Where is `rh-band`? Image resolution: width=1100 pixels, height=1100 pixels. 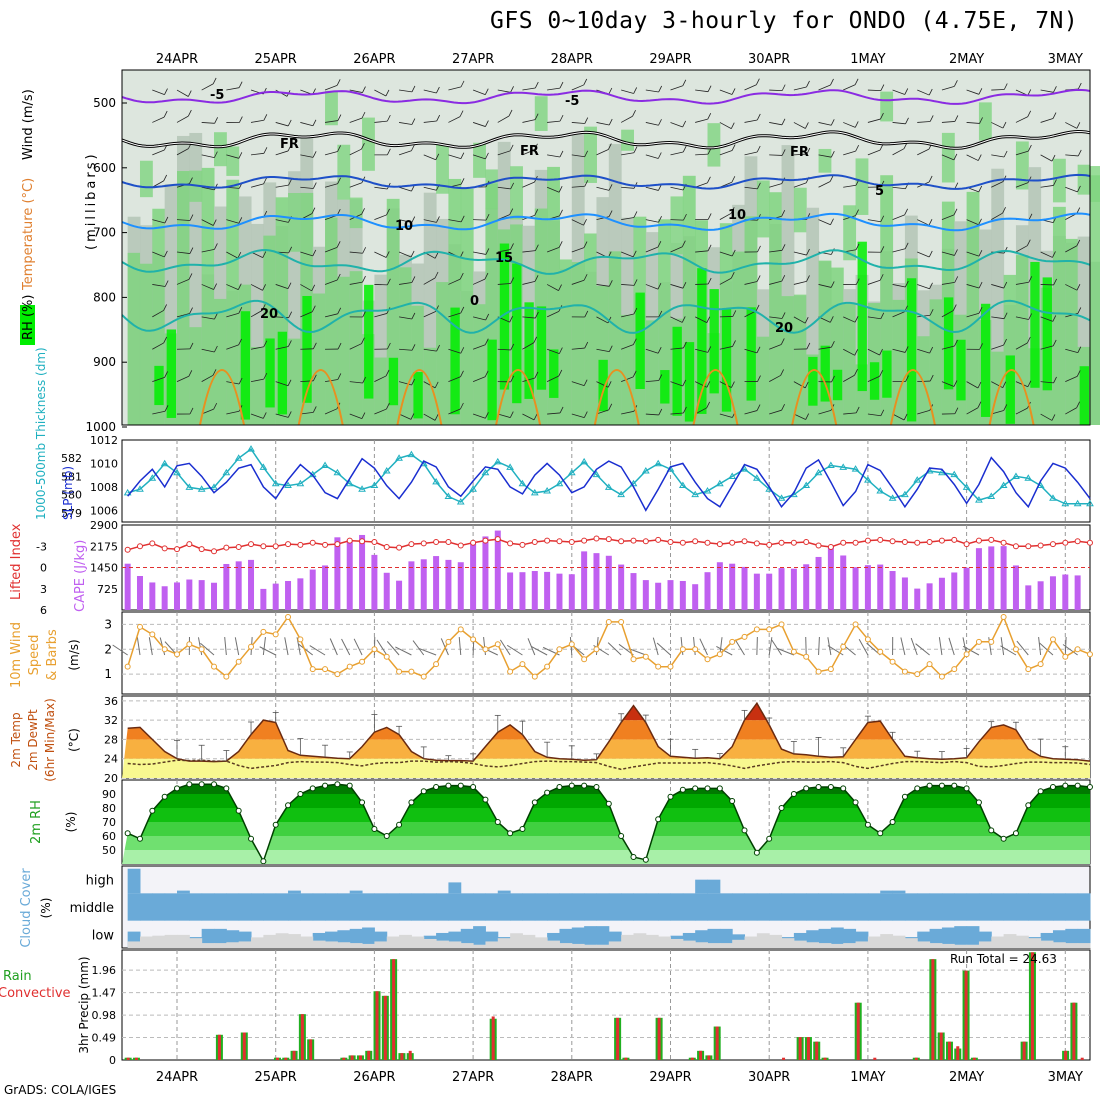 rh-band is located at coordinates (606, 857).